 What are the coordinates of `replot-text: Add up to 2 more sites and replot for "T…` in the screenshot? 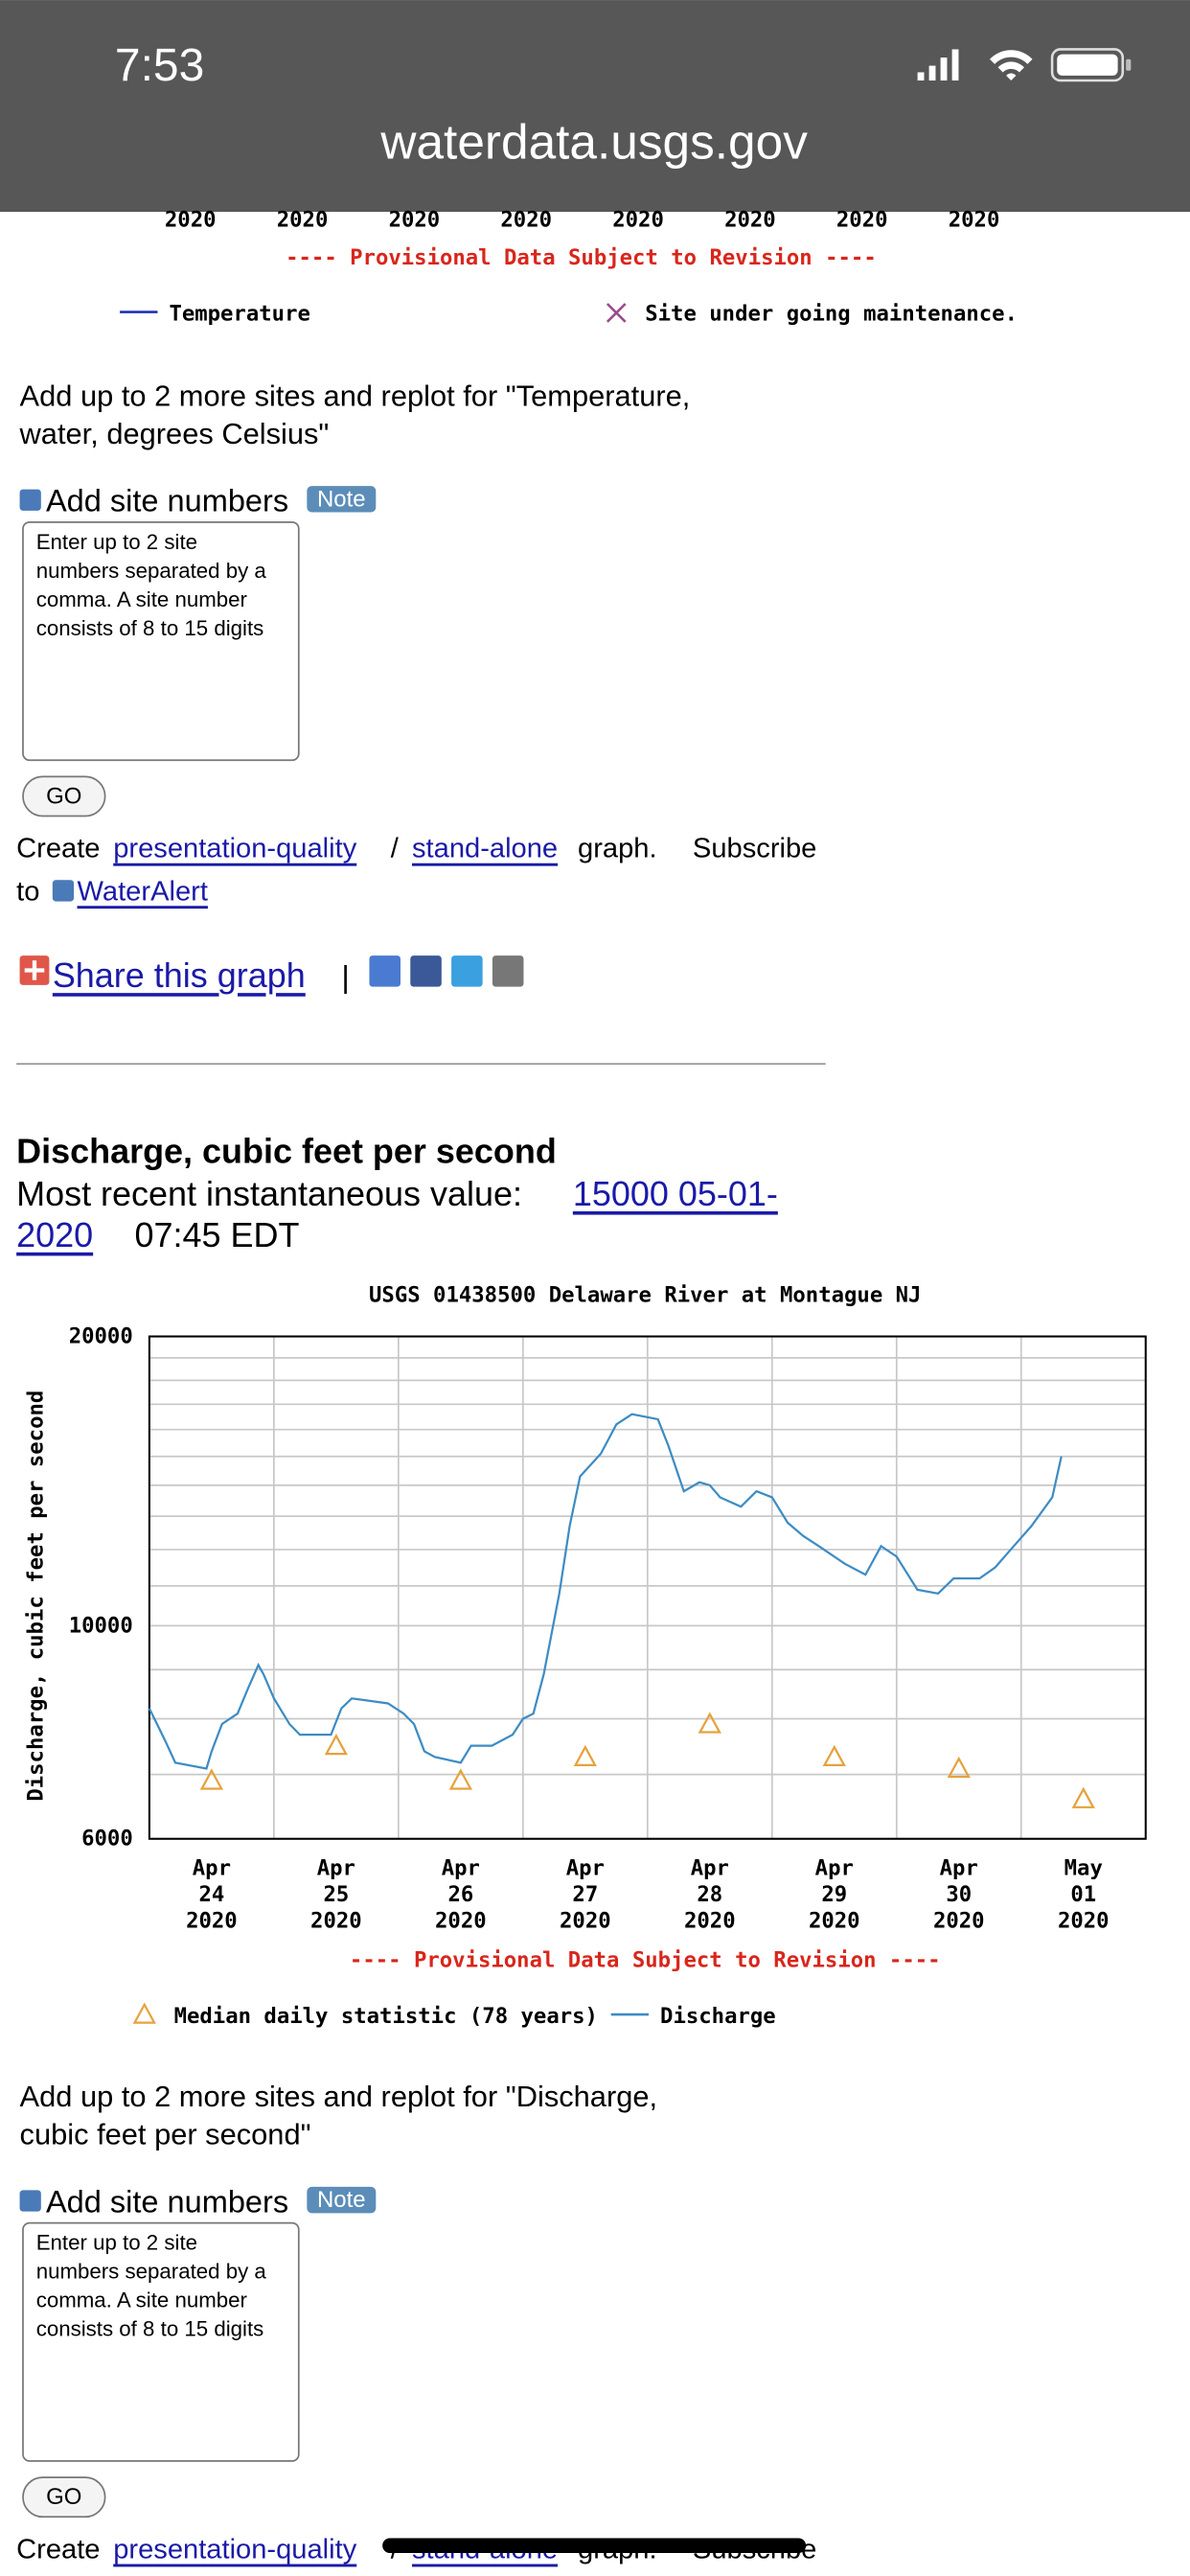 It's located at (356, 395).